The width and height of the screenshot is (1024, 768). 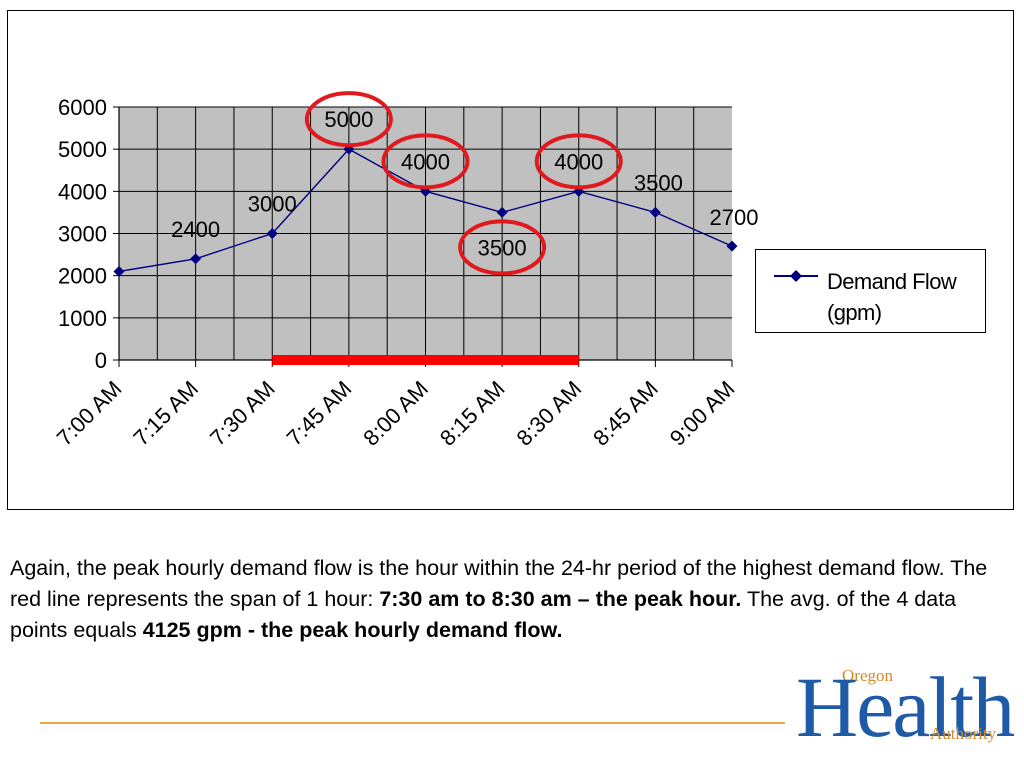 I want to click on y-tick-label: 3000, so click(x=82, y=234).